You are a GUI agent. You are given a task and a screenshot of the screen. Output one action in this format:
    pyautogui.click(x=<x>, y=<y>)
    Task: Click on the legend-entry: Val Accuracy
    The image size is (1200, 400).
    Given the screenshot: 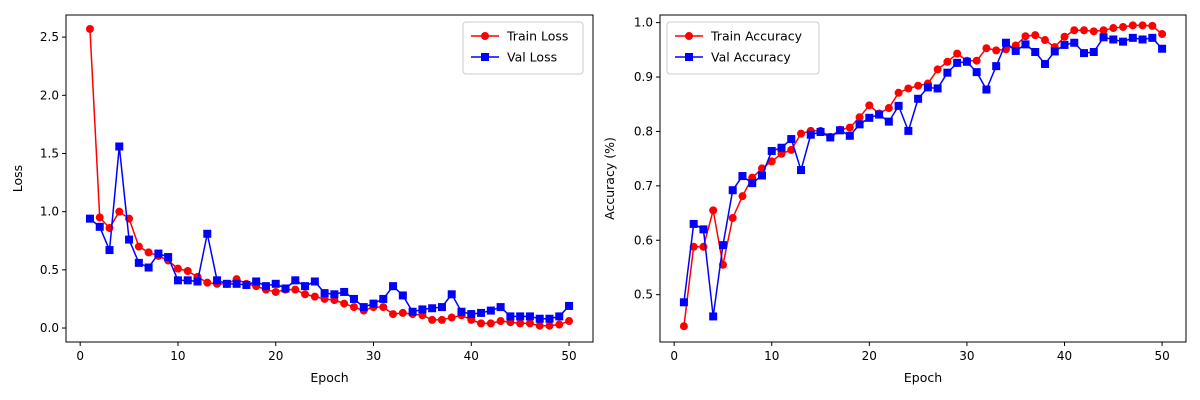 What is the action you would take?
    pyautogui.click(x=751, y=57)
    